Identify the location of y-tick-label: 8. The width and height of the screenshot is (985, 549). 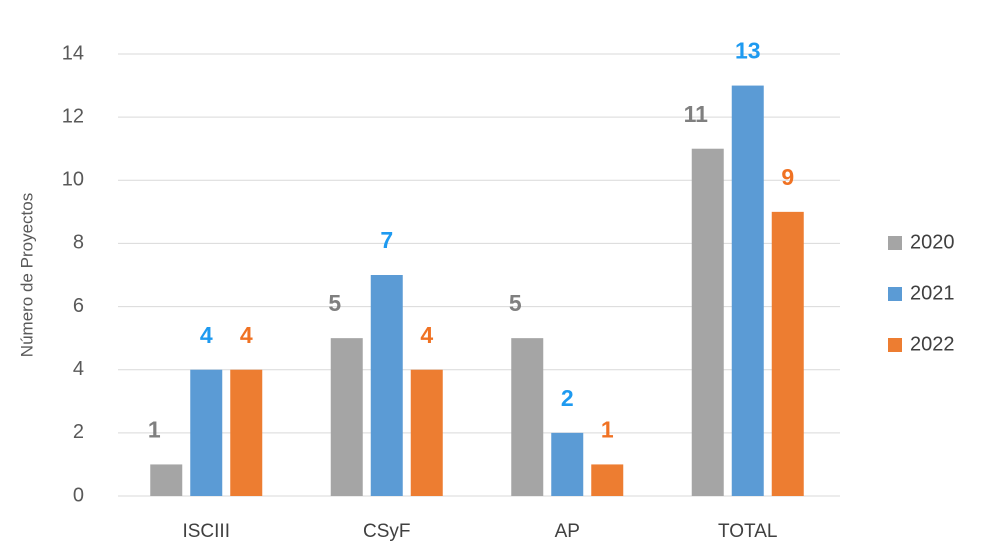
(78, 243).